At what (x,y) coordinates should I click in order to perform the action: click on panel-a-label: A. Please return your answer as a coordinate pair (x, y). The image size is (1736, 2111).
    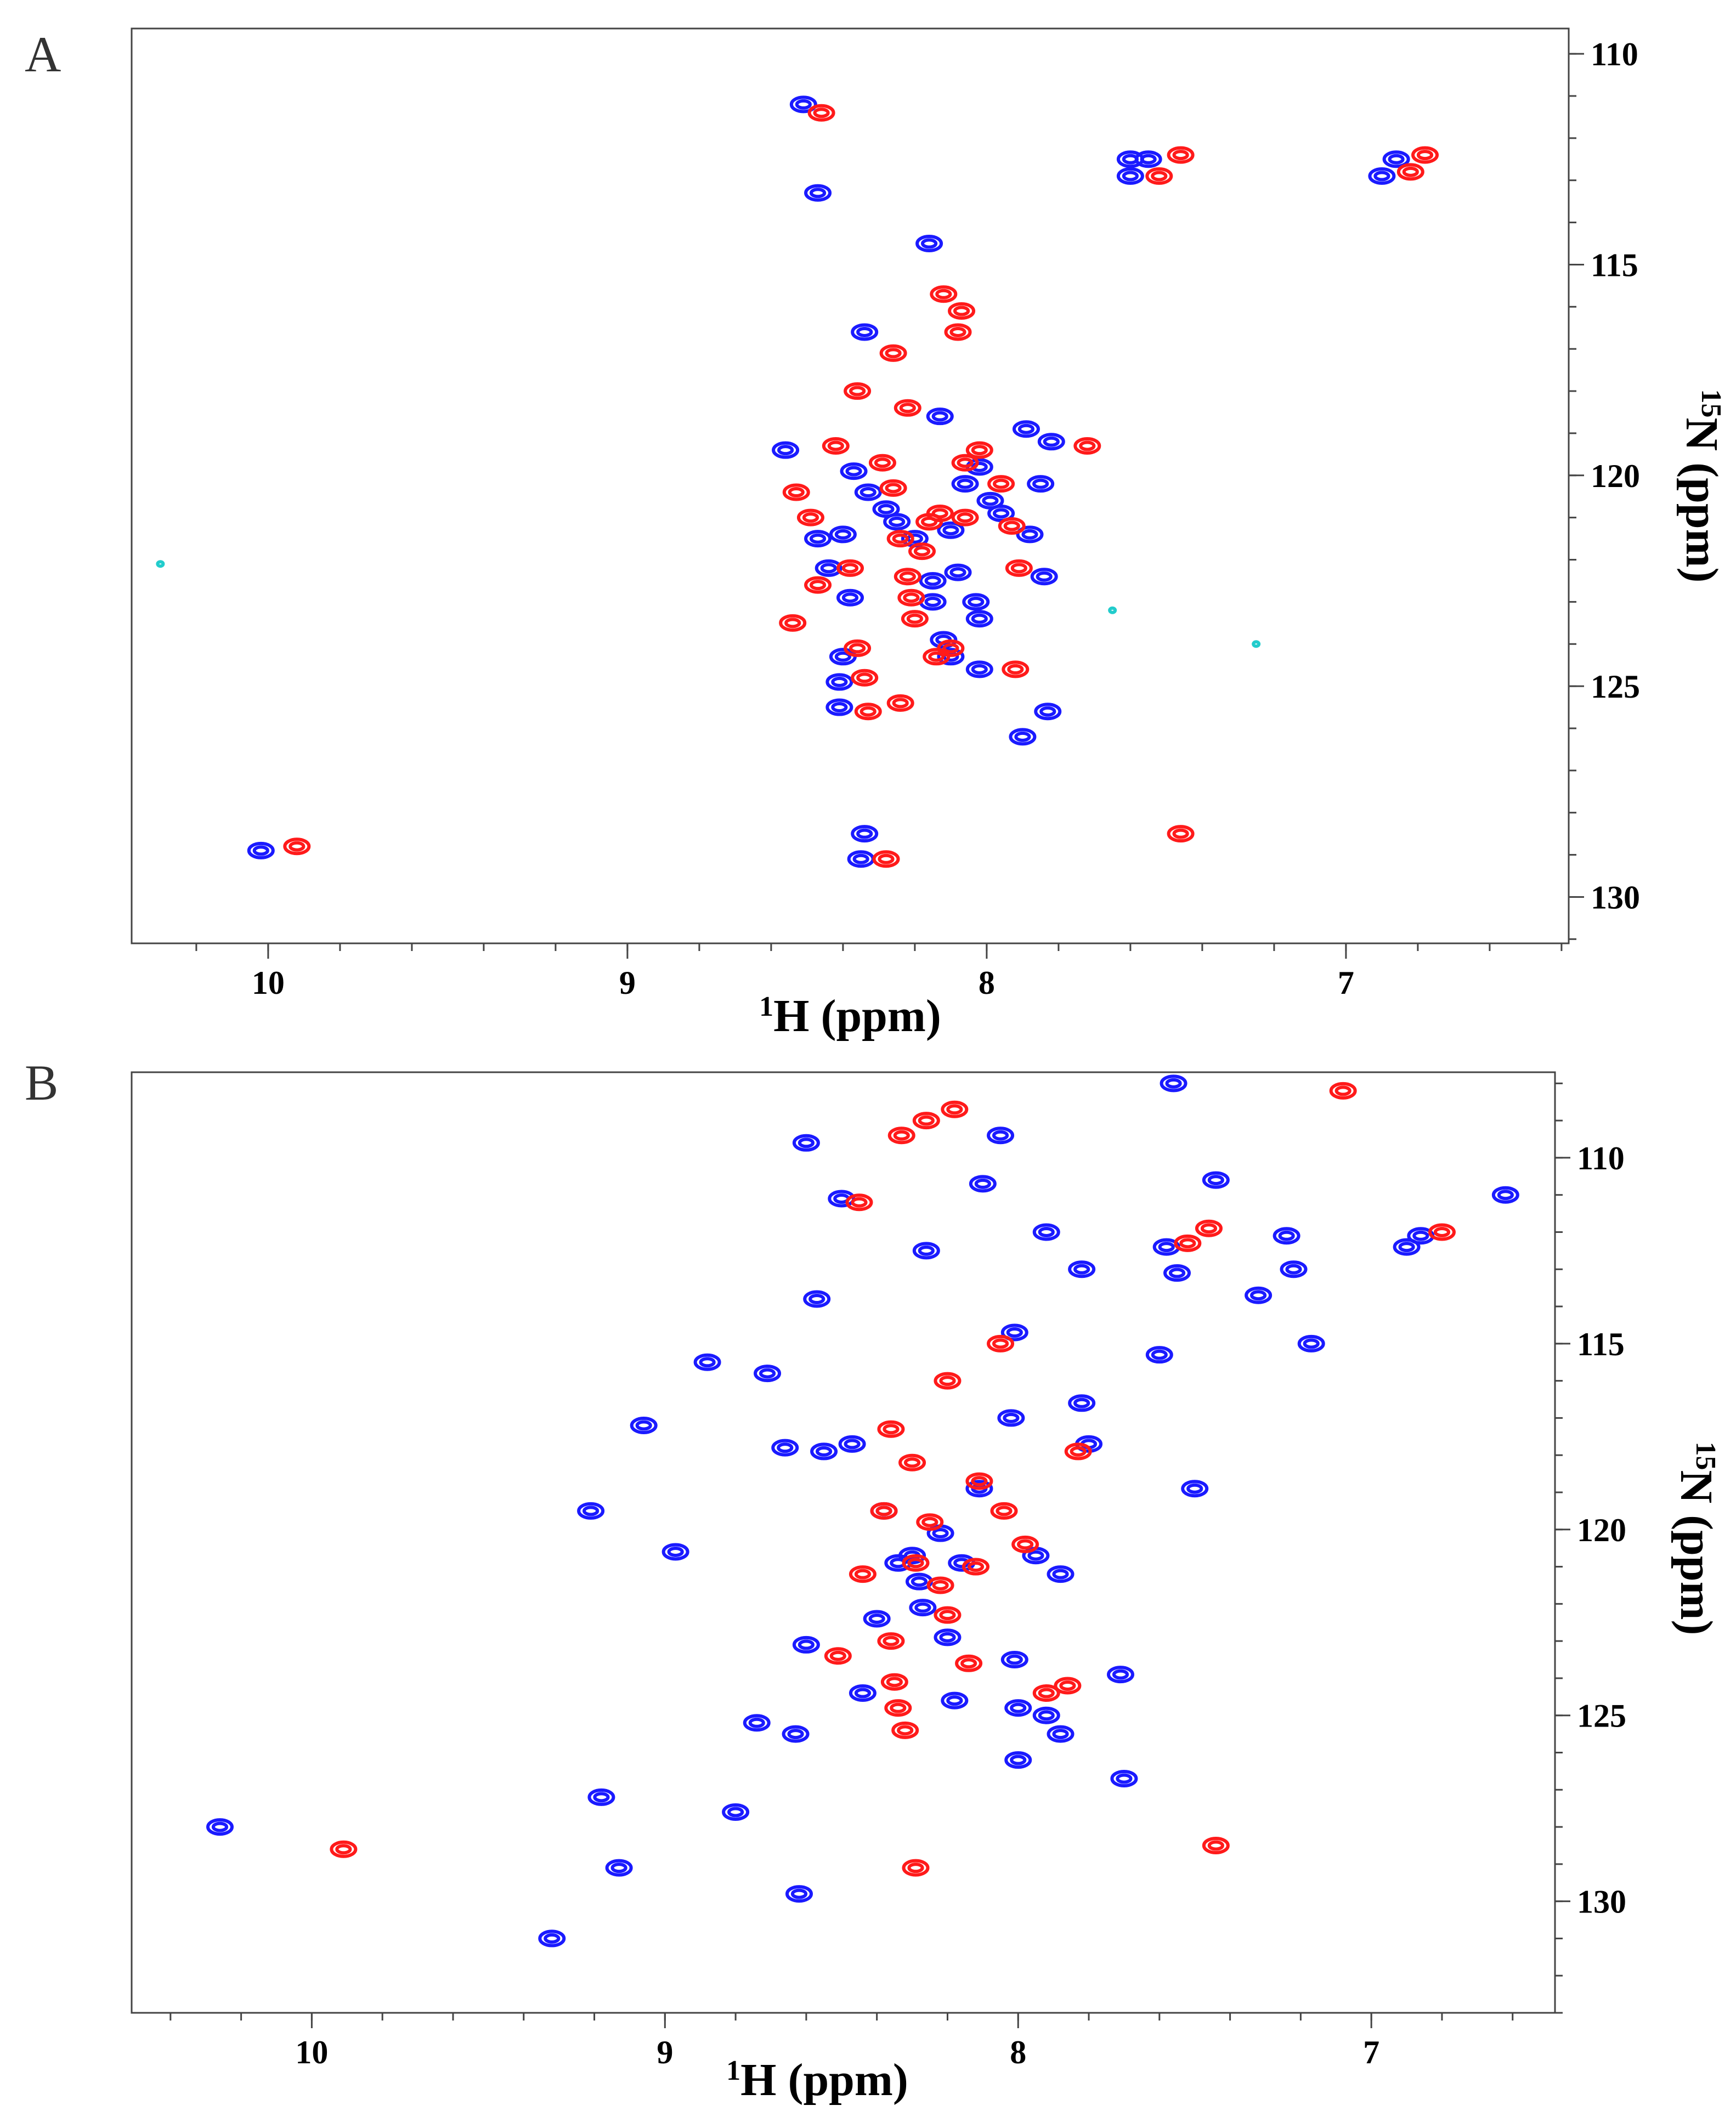
    Looking at the image, I should click on (43, 54).